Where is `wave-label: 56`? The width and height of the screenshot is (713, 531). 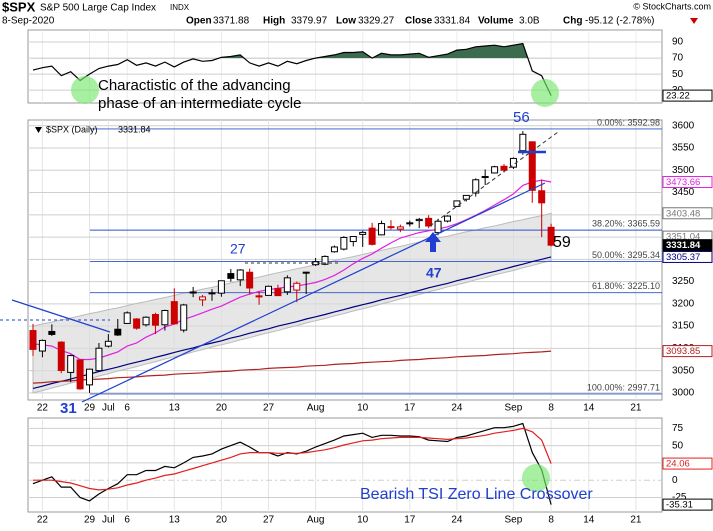
wave-label: 56 is located at coordinates (521, 117).